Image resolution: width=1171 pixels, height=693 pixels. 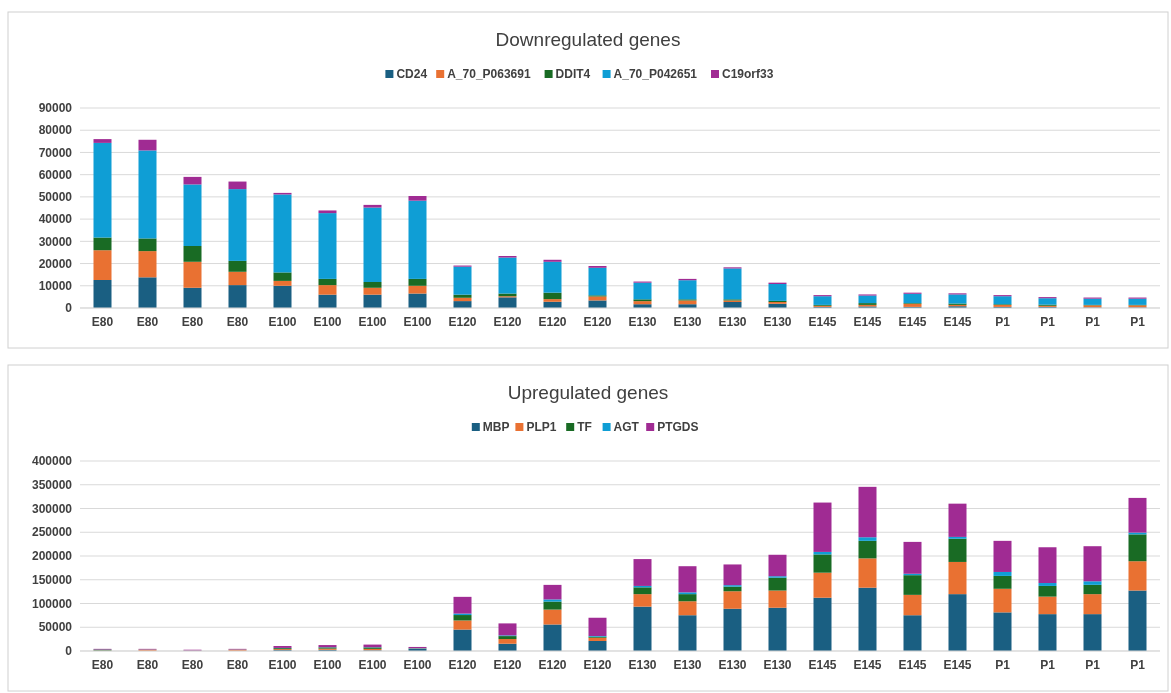 What do you see at coordinates (55, 241) in the screenshot?
I see `y-tick-label: 30000` at bounding box center [55, 241].